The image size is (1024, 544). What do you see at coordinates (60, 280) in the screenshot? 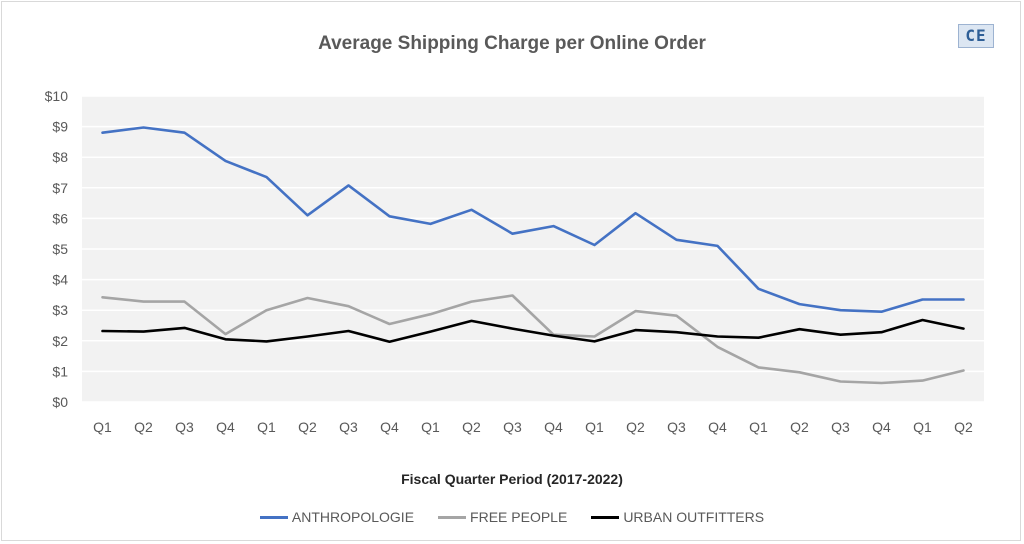
I see `y-tick-label: $4` at bounding box center [60, 280].